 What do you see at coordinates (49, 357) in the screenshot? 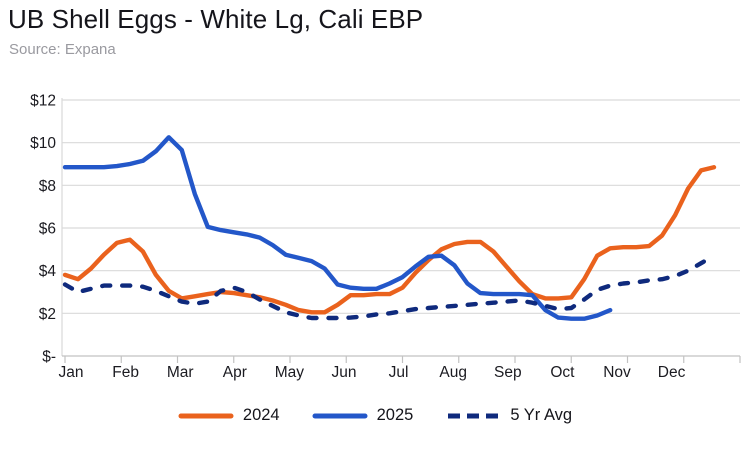
I see `y-axis-label: $-` at bounding box center [49, 357].